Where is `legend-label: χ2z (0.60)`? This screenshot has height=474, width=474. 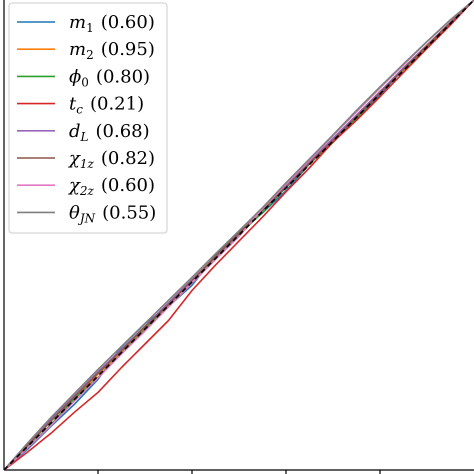 legend-label: χ2z (0.60) is located at coordinates (111, 186).